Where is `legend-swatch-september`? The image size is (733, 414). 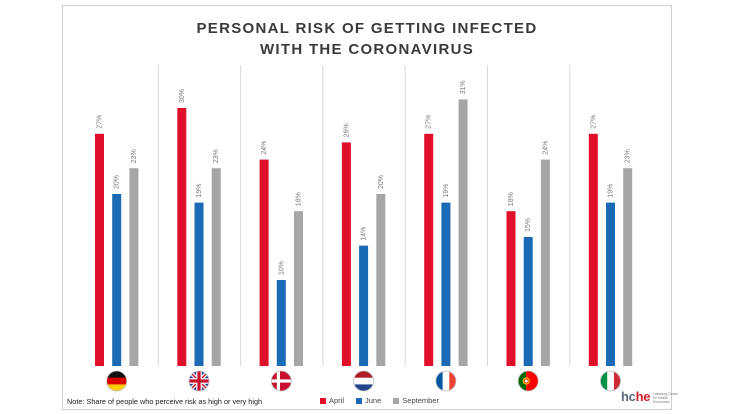
legend-swatch-september is located at coordinates (396, 400).